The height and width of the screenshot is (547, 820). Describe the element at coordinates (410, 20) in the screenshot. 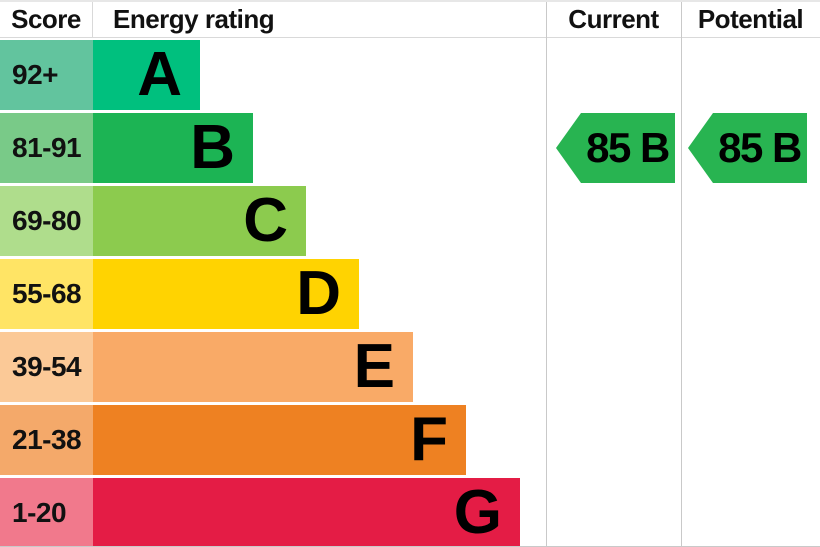

I see `chart-header-row: Score Energy rating Current Potential` at that location.